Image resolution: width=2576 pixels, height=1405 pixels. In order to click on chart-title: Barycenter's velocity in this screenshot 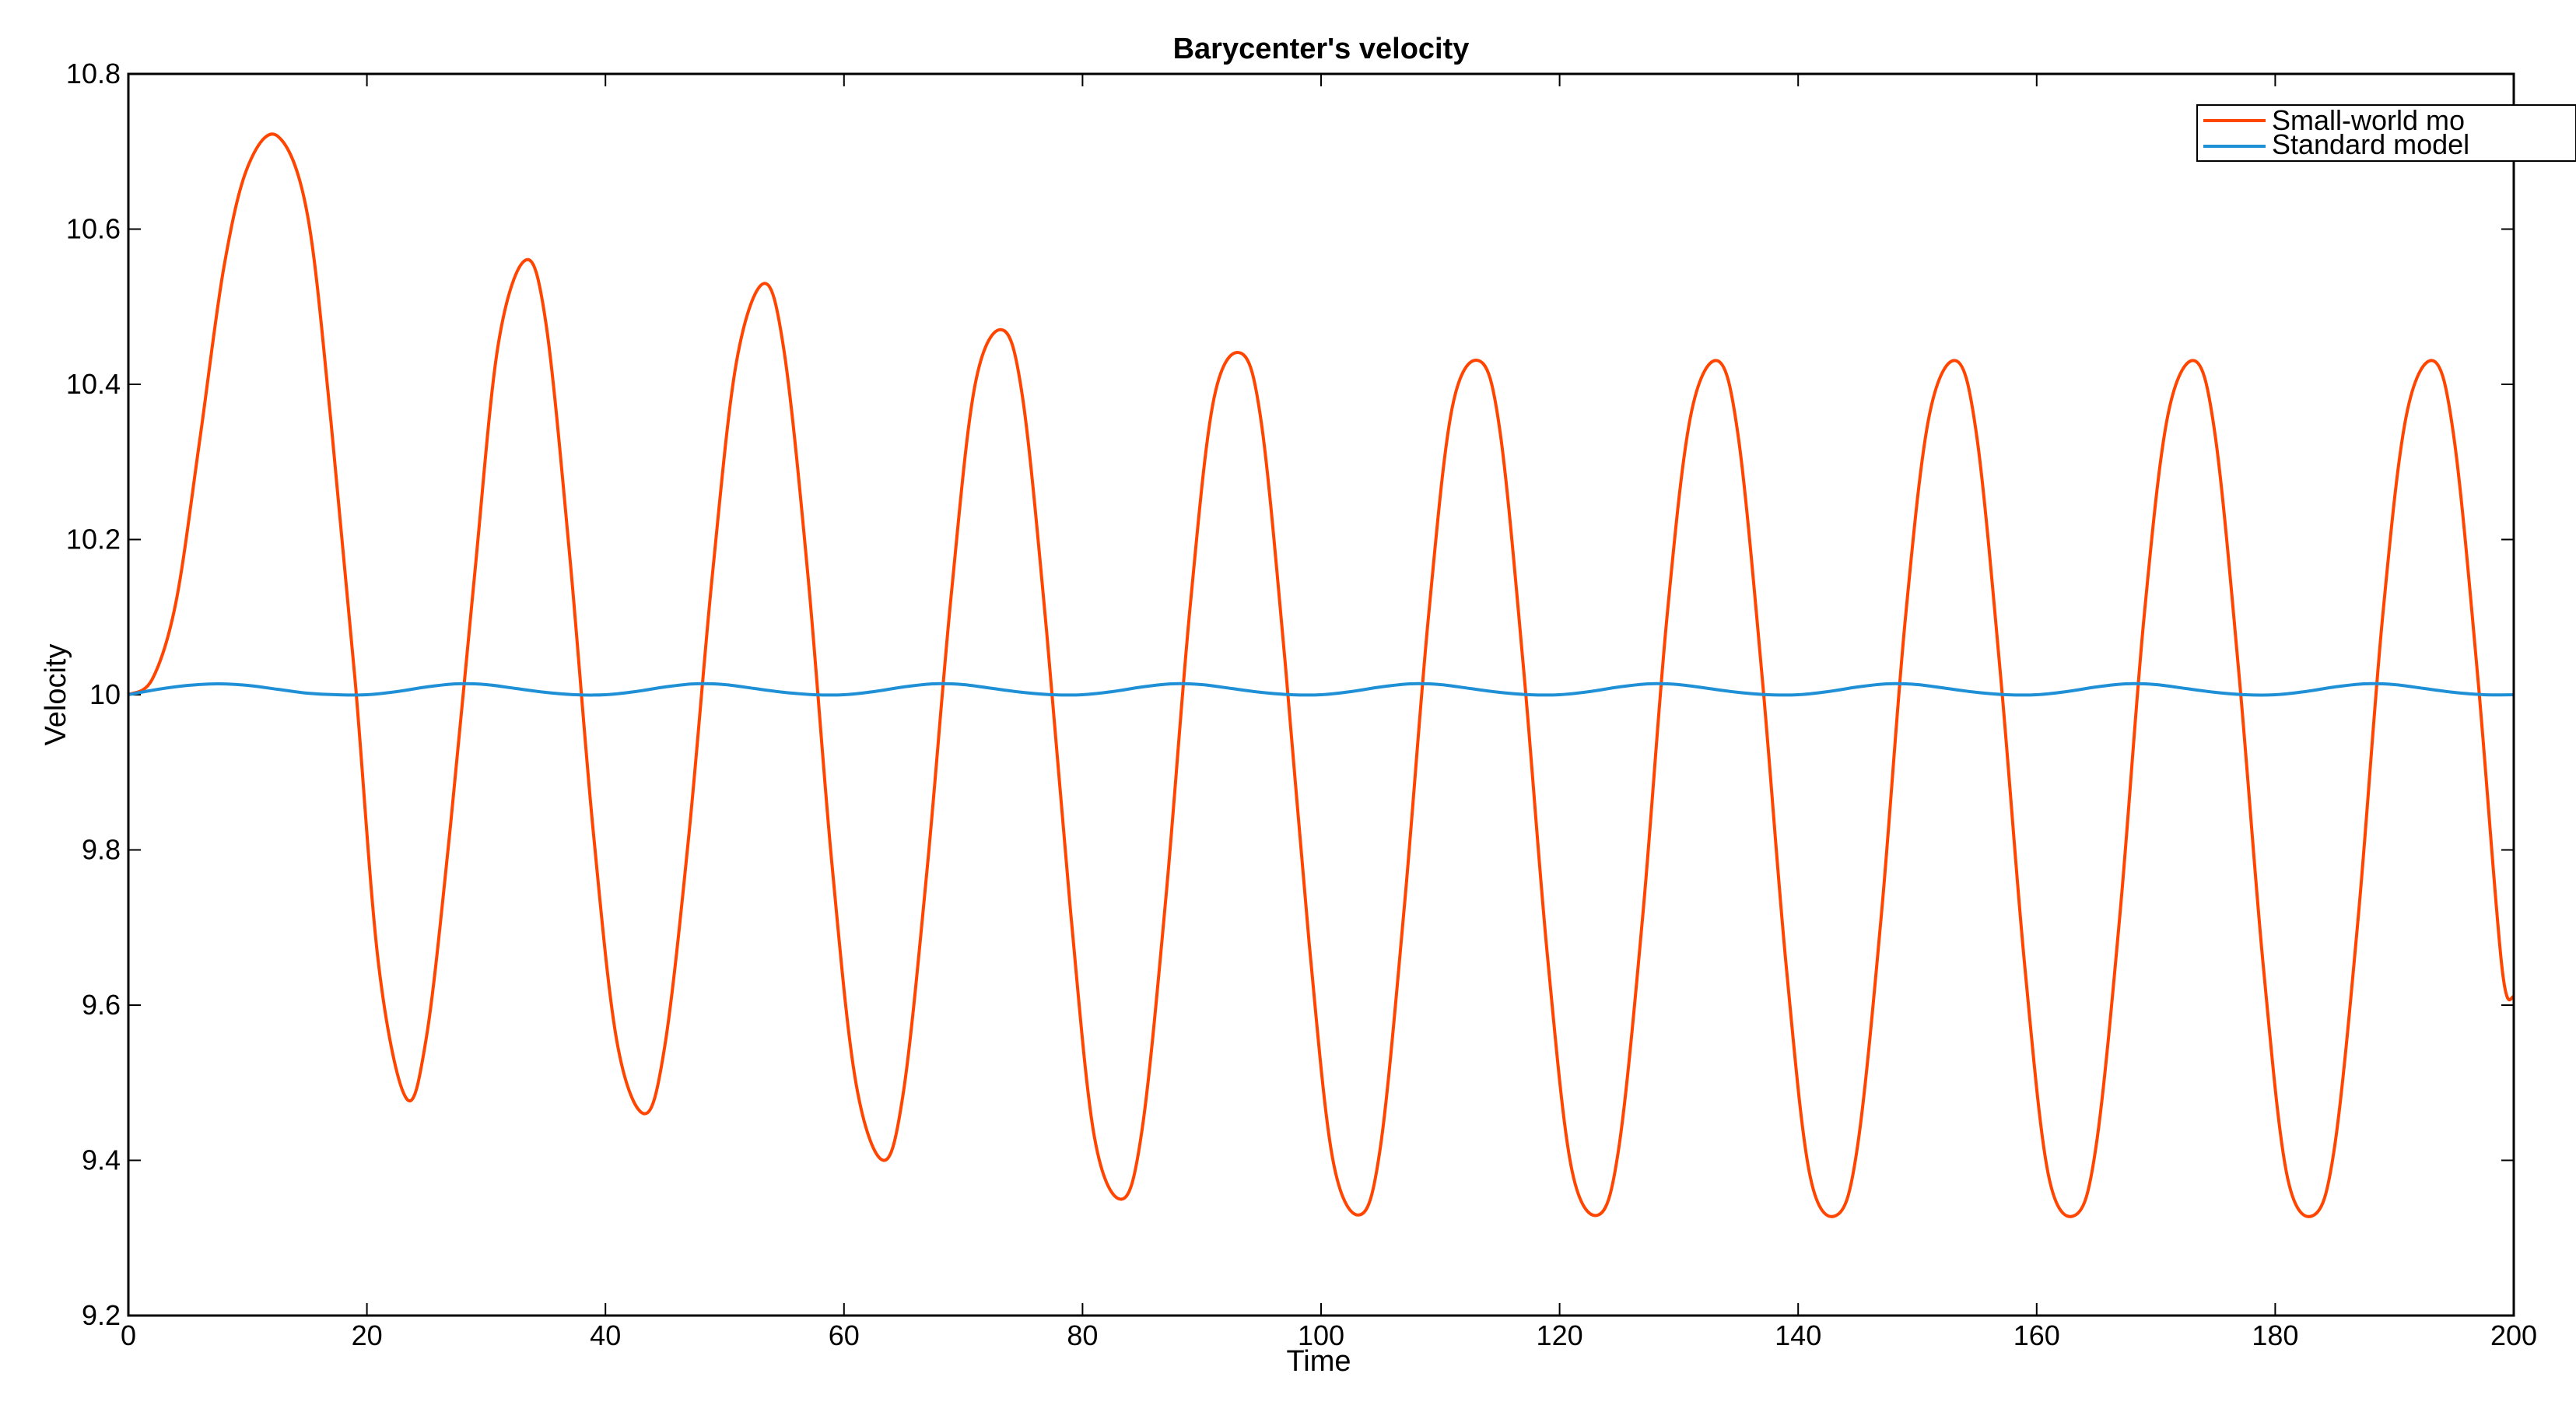, I will do `click(1321, 49)`.